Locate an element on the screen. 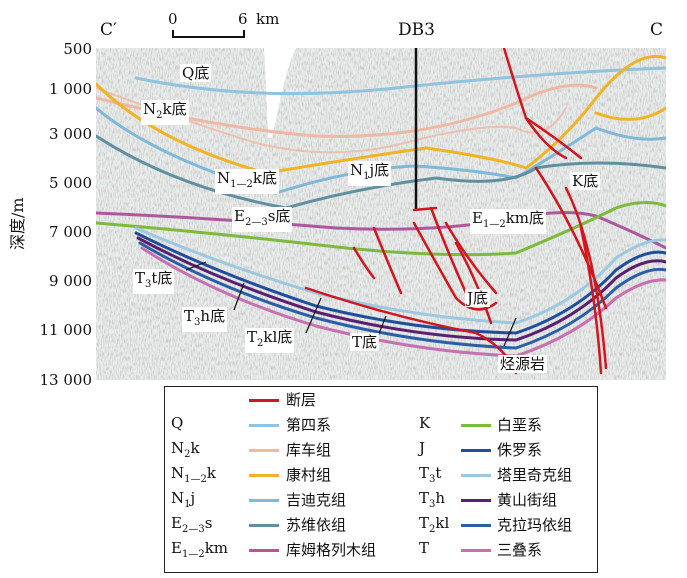 This screenshot has height=578, width=687. horizon-label-e12km: E1—2km底 is located at coordinates (508, 221).